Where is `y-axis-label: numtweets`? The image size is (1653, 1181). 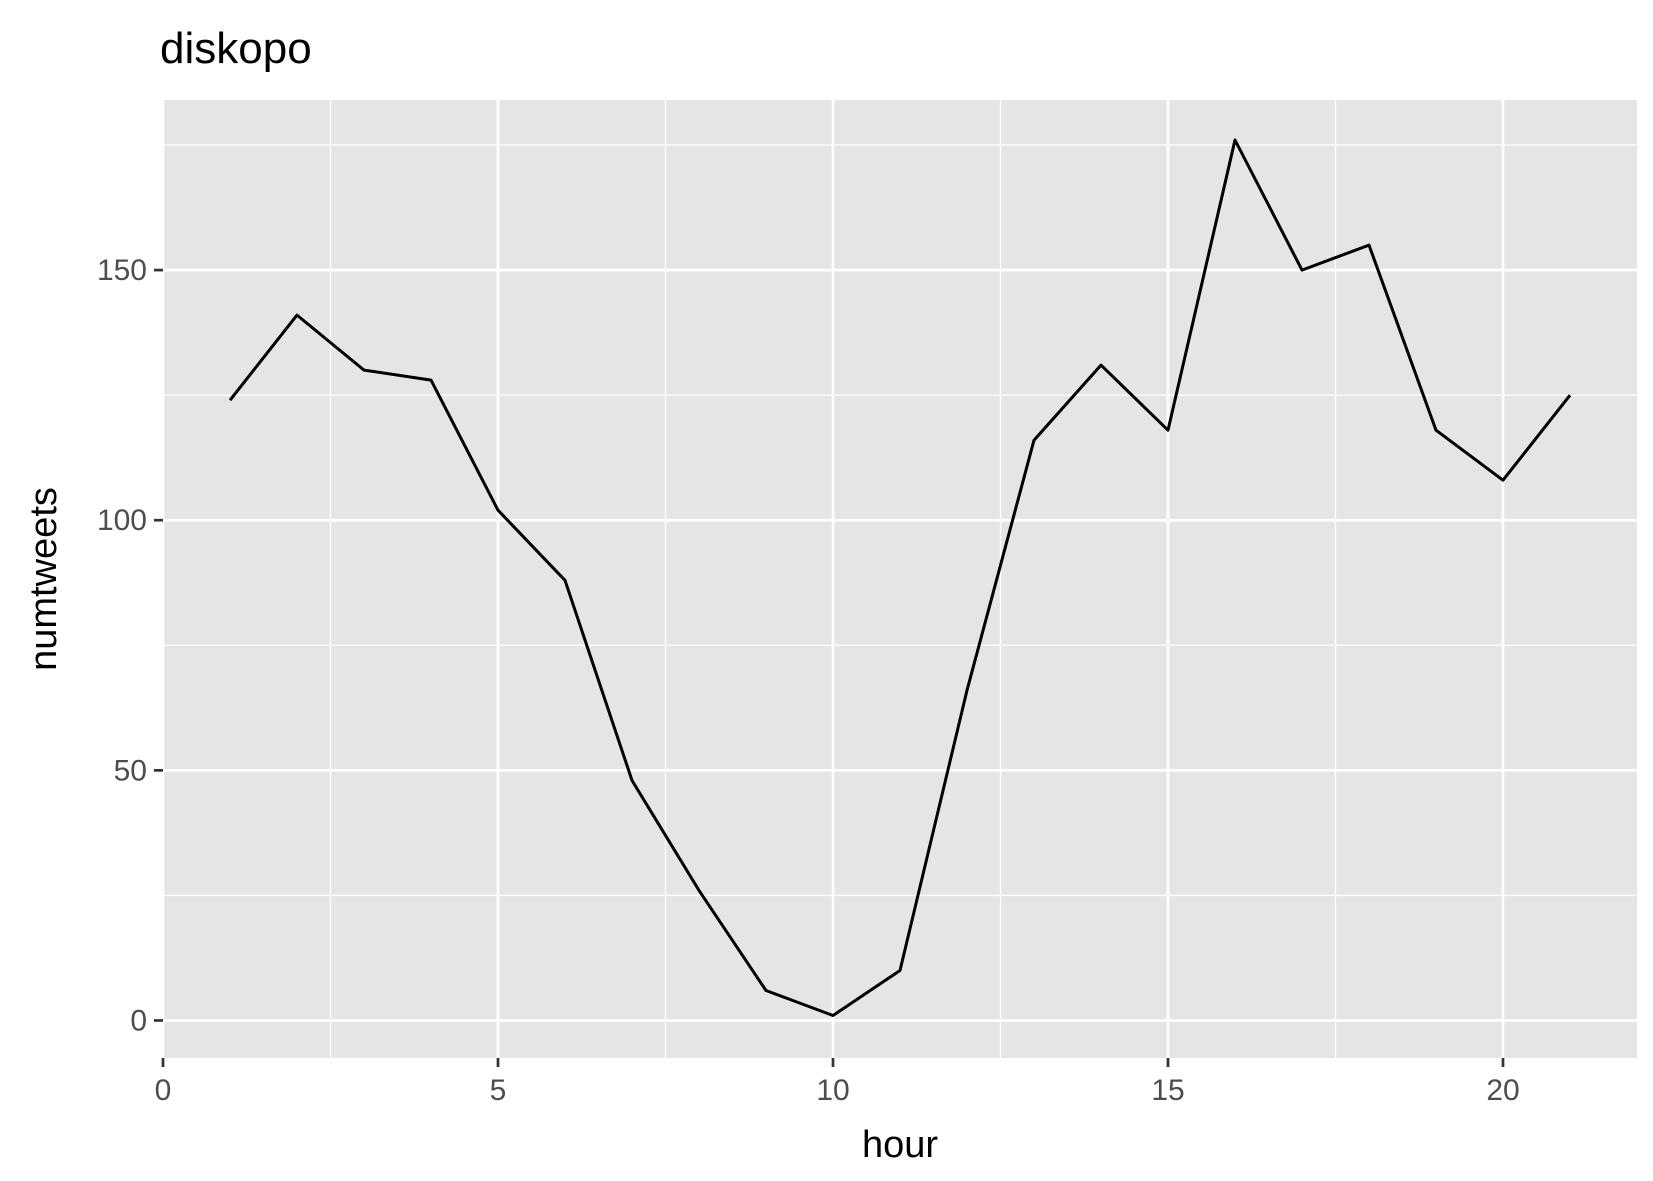 y-axis-label: numtweets is located at coordinates (44, 579).